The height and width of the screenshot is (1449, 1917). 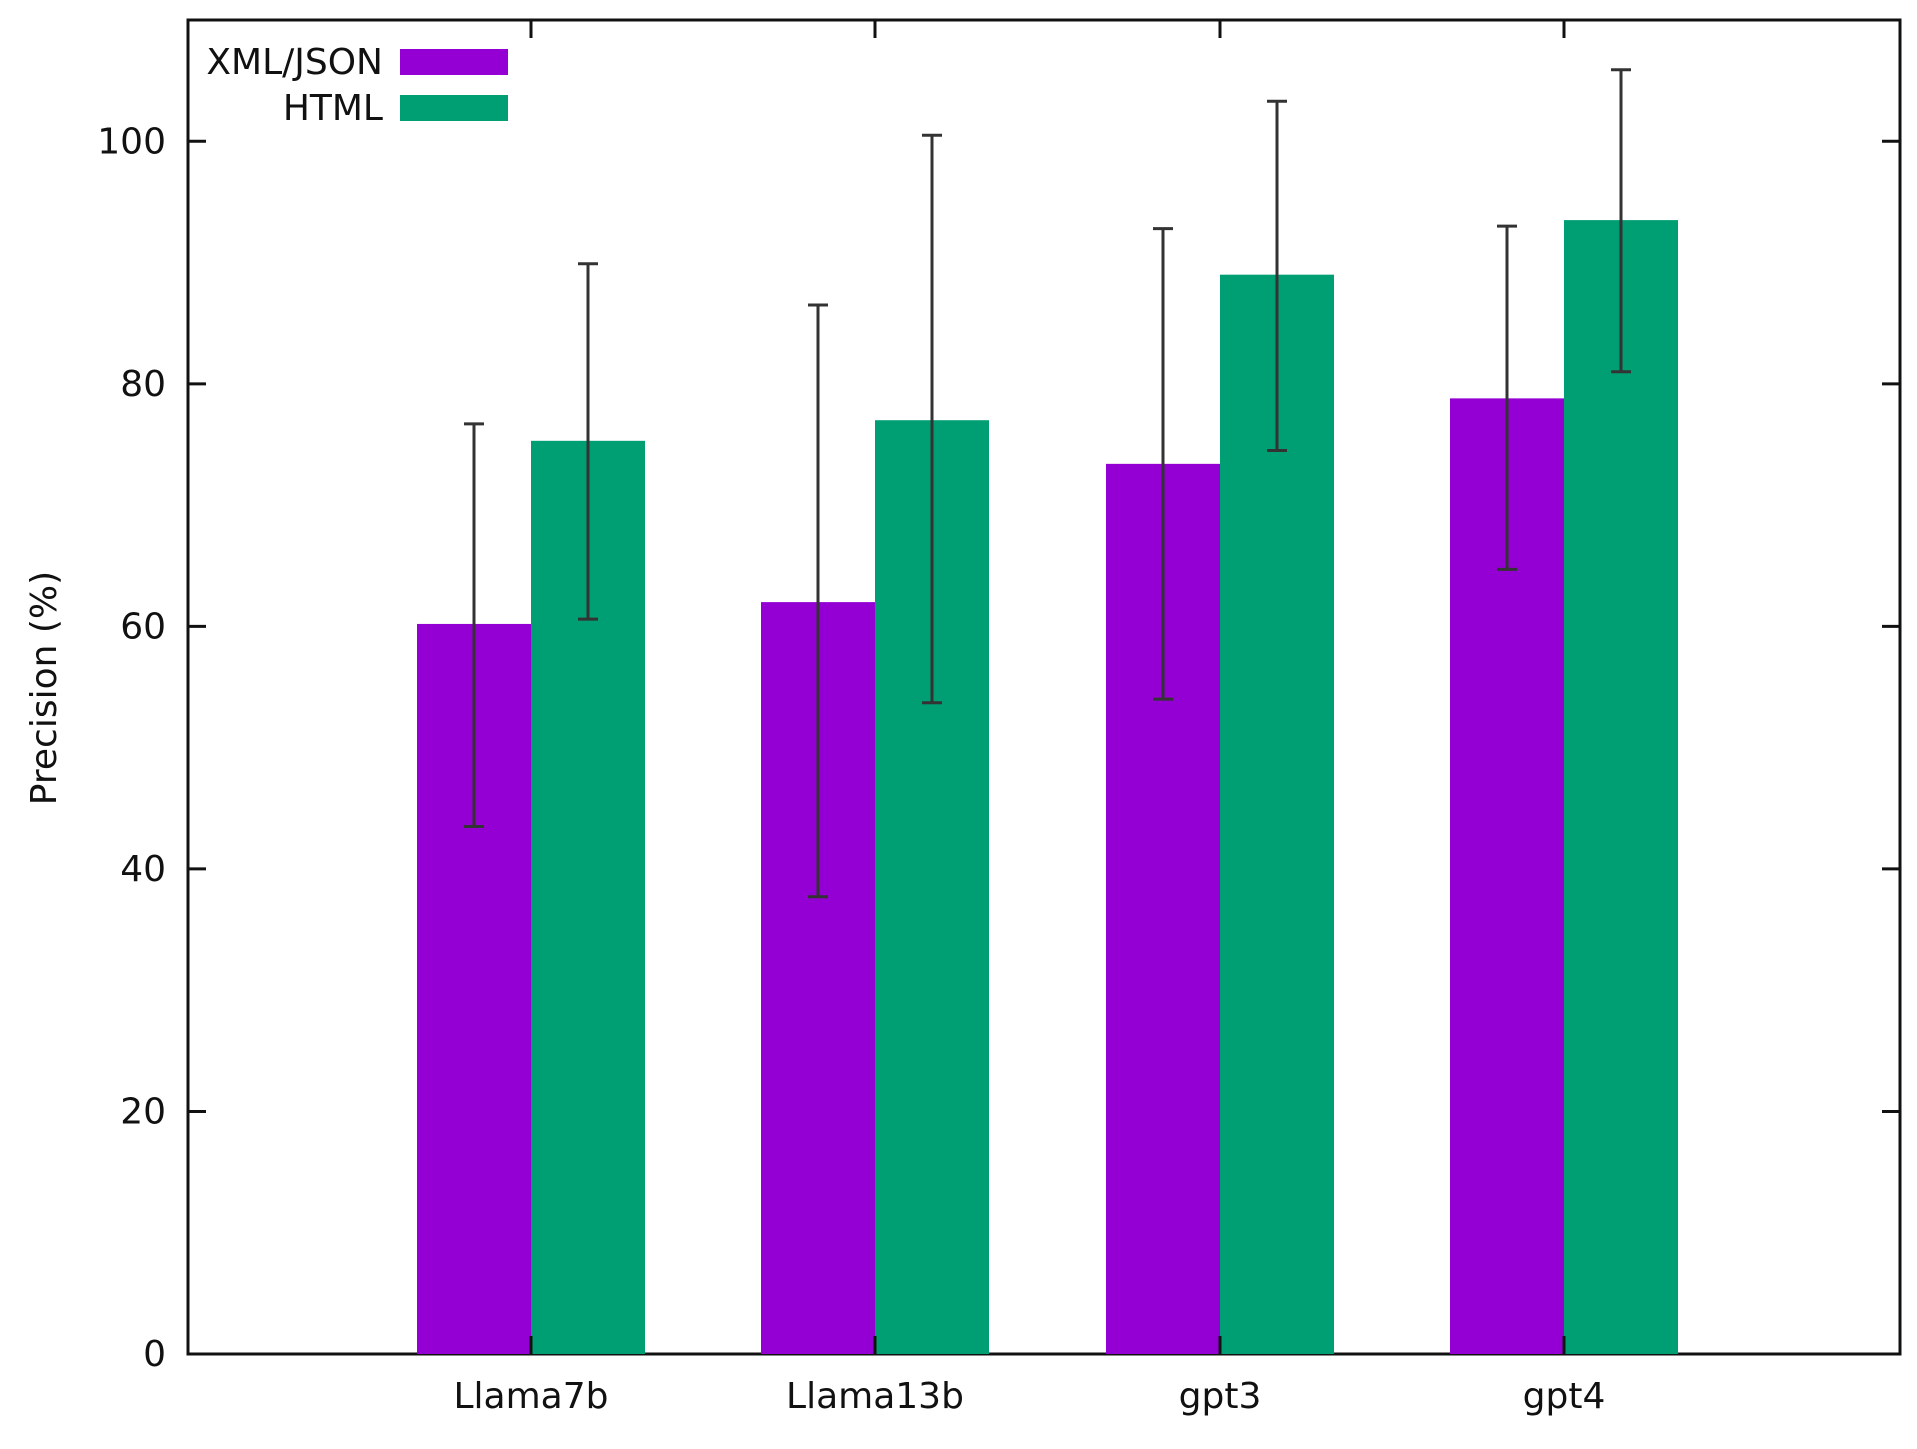 I want to click on legend-item-xml-json: XML/JSON, so click(x=357, y=62).